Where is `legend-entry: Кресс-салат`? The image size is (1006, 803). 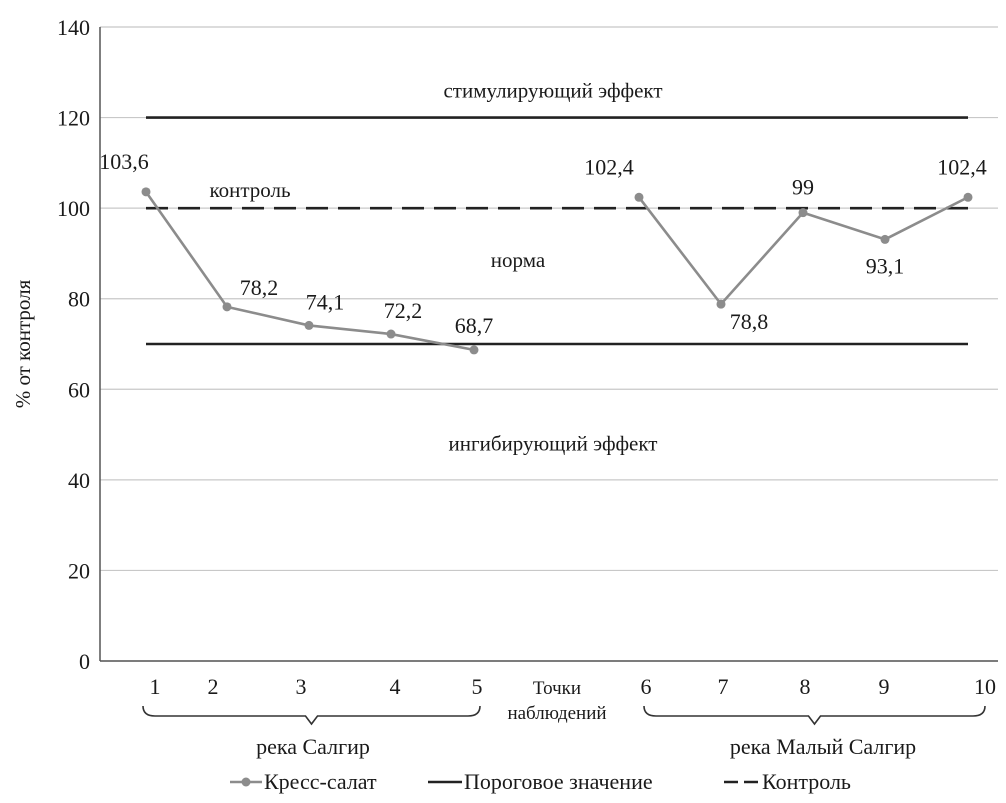 legend-entry: Кресс-салат is located at coordinates (320, 781).